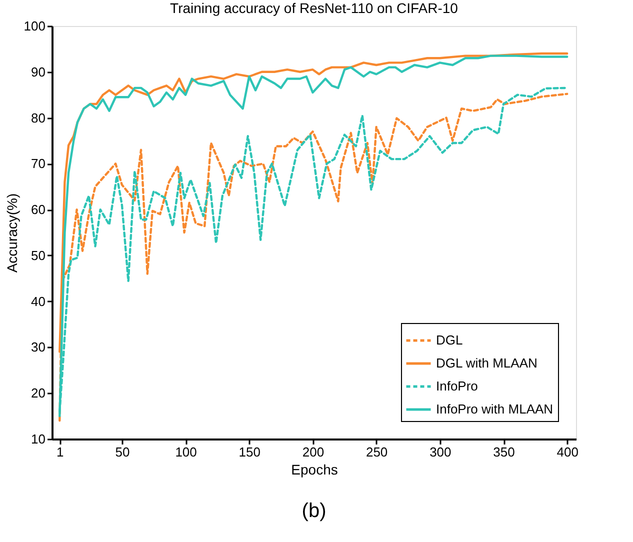 The height and width of the screenshot is (542, 633). I want to click on x-tick-label: 350, so click(504, 452).